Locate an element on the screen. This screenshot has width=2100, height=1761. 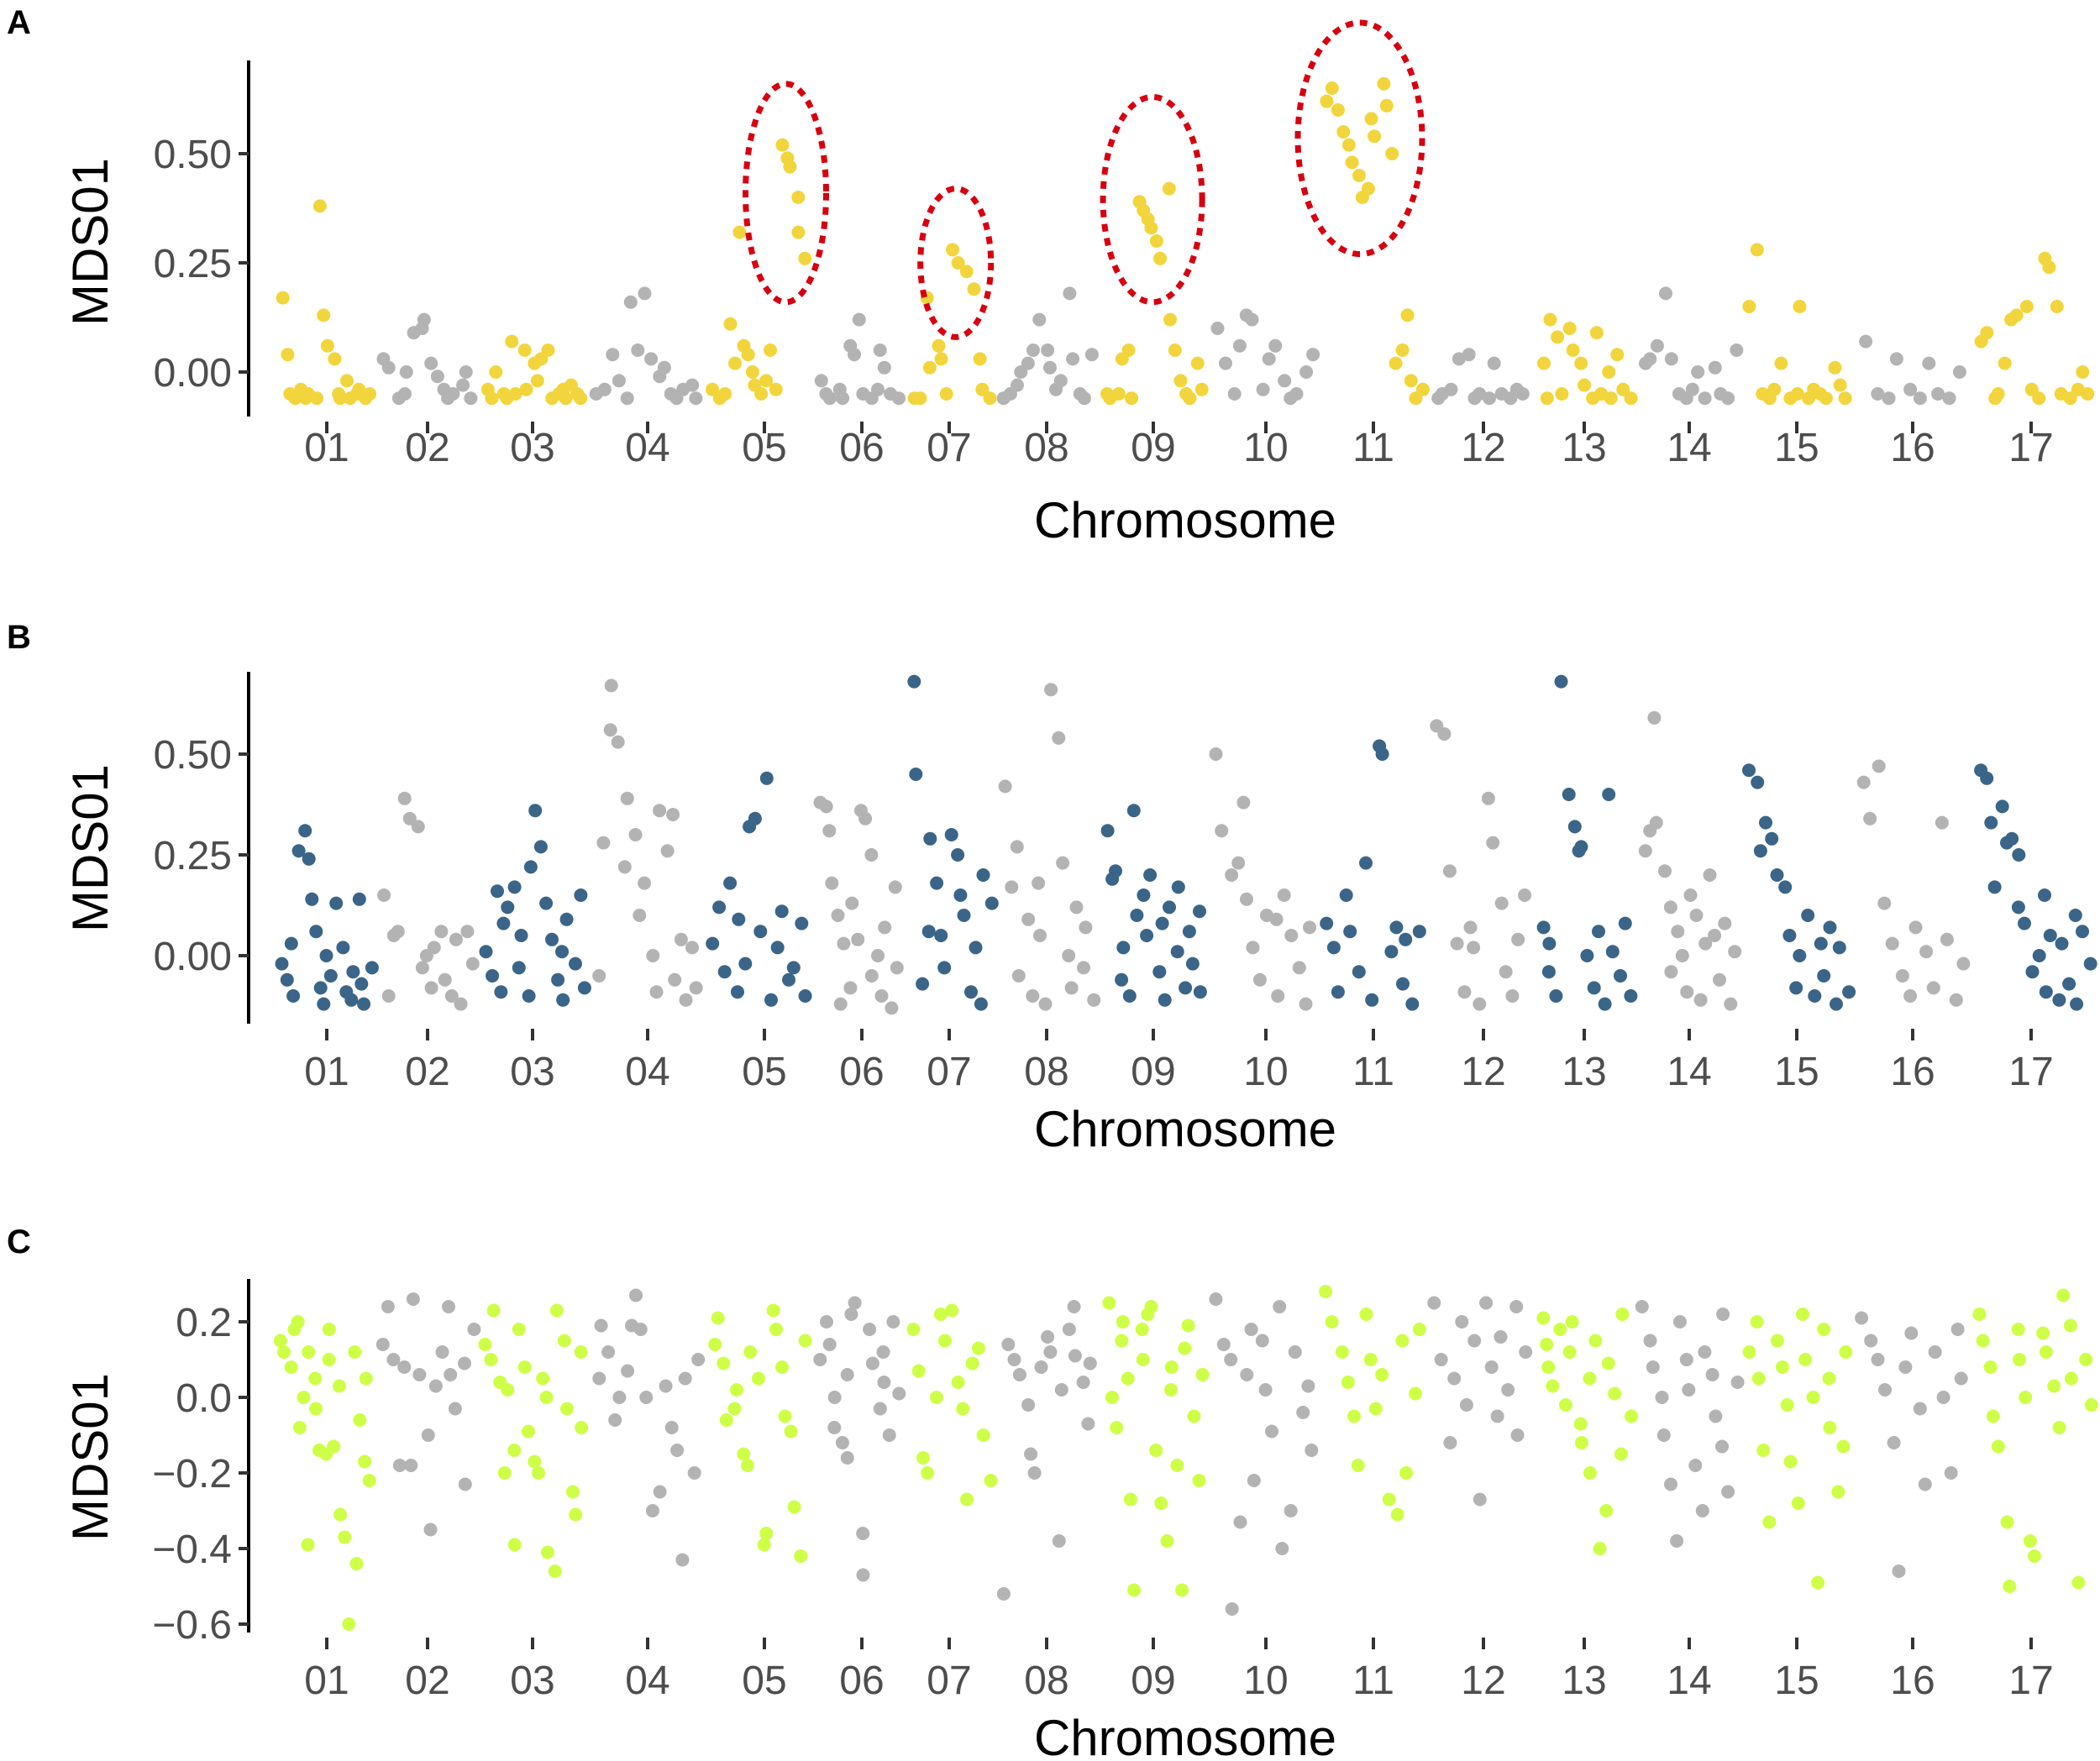
y-tick-label: 0.00 is located at coordinates (193, 957).